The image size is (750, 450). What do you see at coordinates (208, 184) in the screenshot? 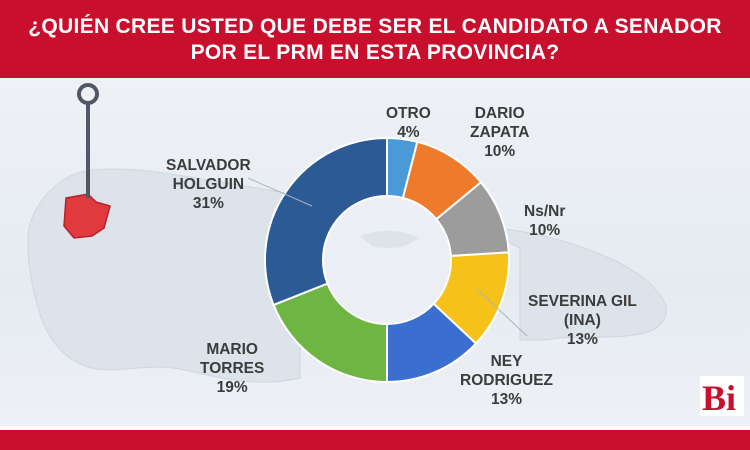
I see `slice-label-salvador-holguin: SALVADOR HOLGUIN 31%` at bounding box center [208, 184].